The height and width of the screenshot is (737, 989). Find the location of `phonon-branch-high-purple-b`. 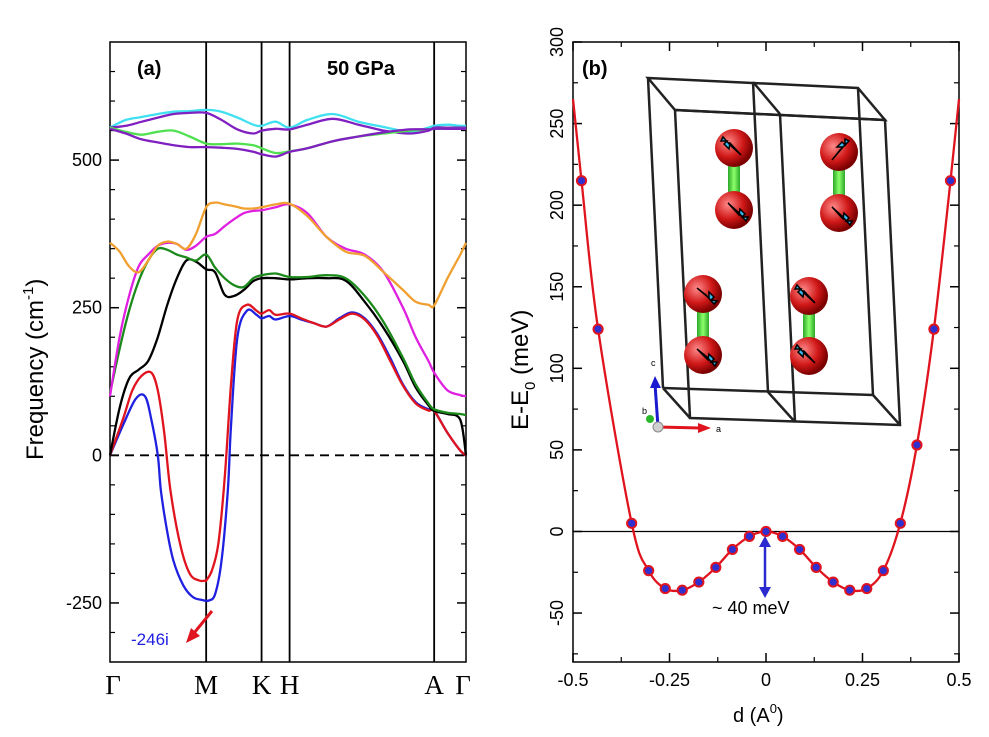

phonon-branch-high-purple-b is located at coordinates (287, 142).